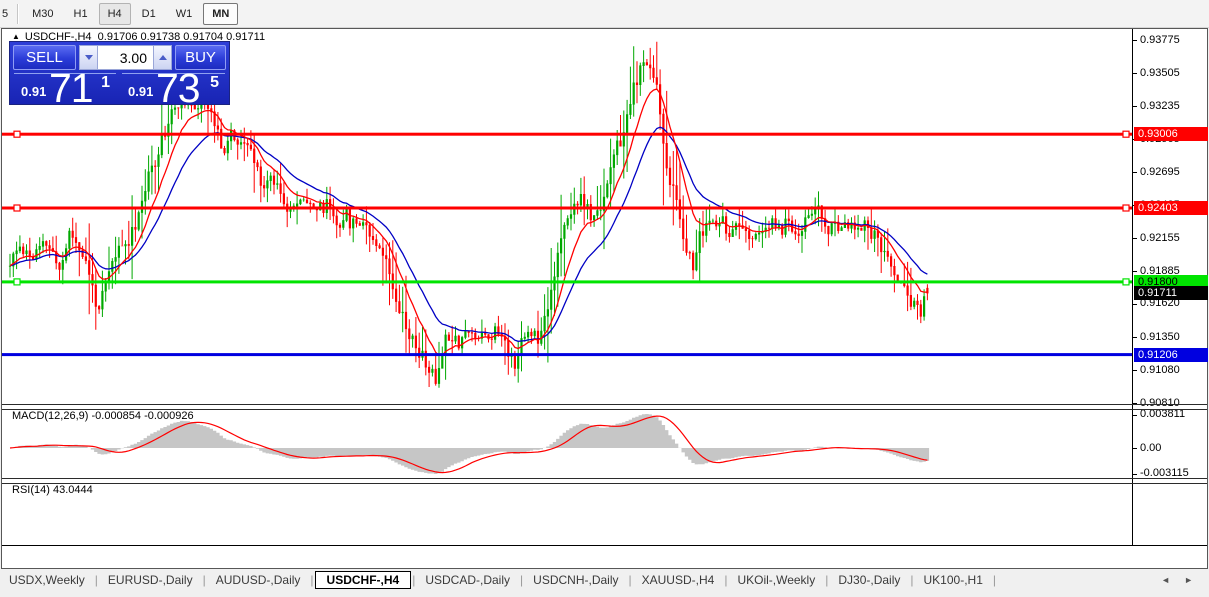 This screenshot has height=597, width=1209. What do you see at coordinates (1171, 293) in the screenshot?
I see `current-price-badge: 0.91711` at bounding box center [1171, 293].